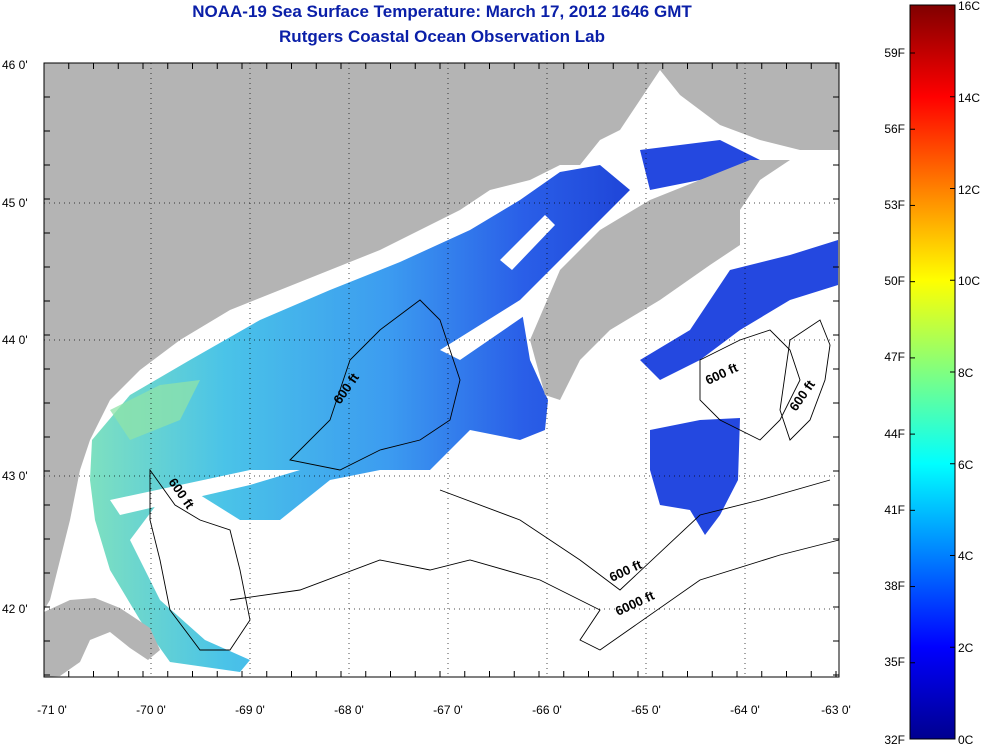  What do you see at coordinates (966, 648) in the screenshot?
I see `colorbar-celsius-label: 2C` at bounding box center [966, 648].